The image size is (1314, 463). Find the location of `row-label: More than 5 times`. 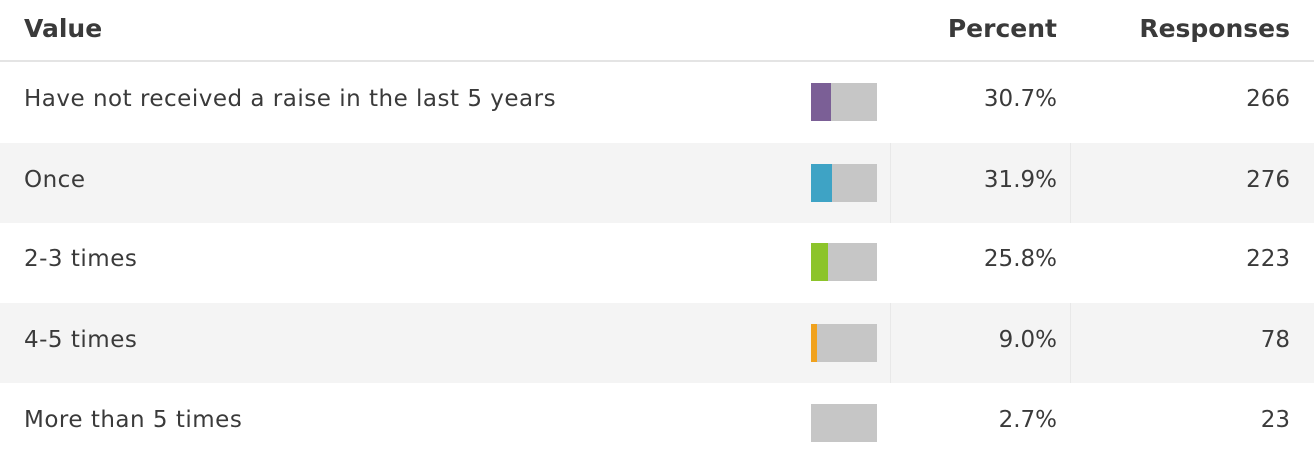

row-label: More than 5 times is located at coordinates (133, 420).